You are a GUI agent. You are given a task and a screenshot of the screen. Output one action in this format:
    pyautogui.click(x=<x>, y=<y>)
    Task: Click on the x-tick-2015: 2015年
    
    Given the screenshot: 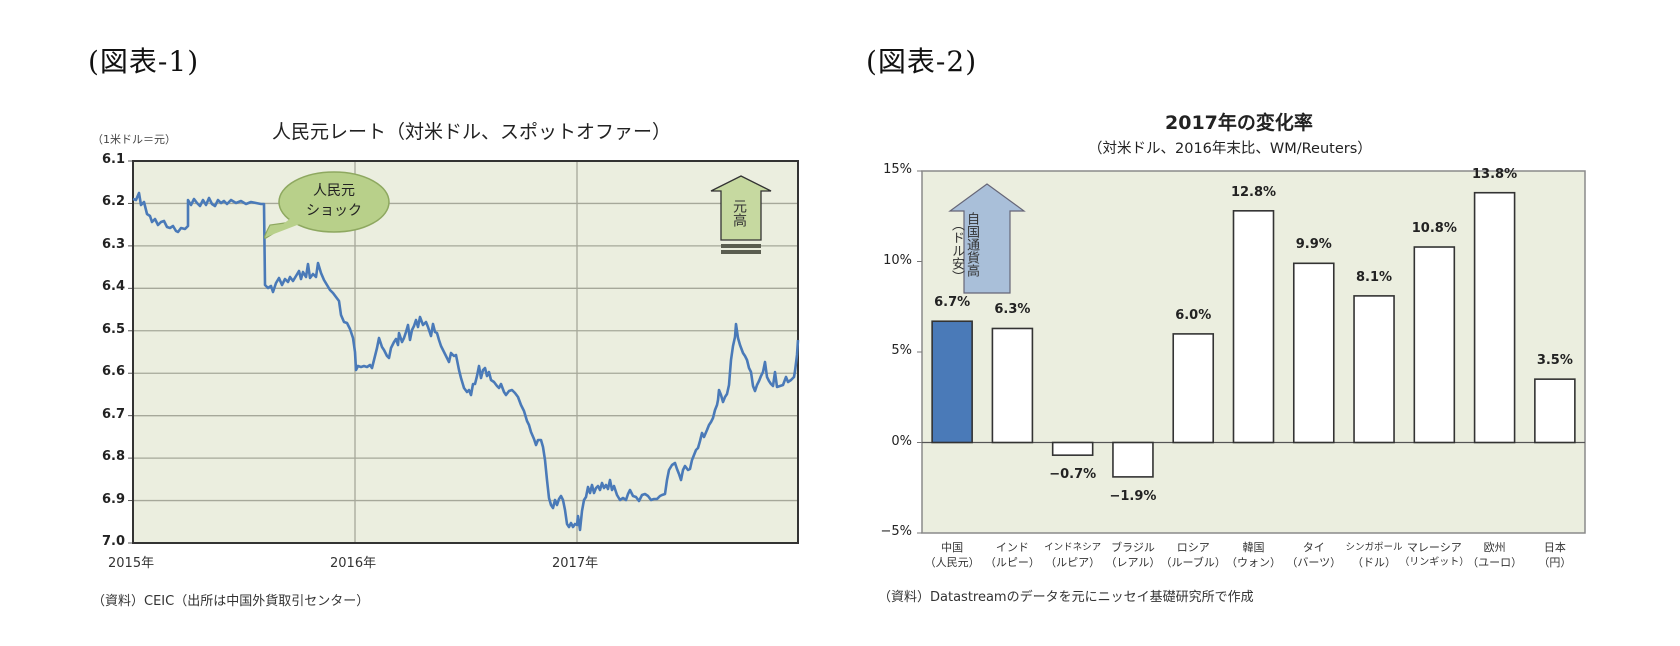 What is the action you would take?
    pyautogui.click(x=131, y=563)
    